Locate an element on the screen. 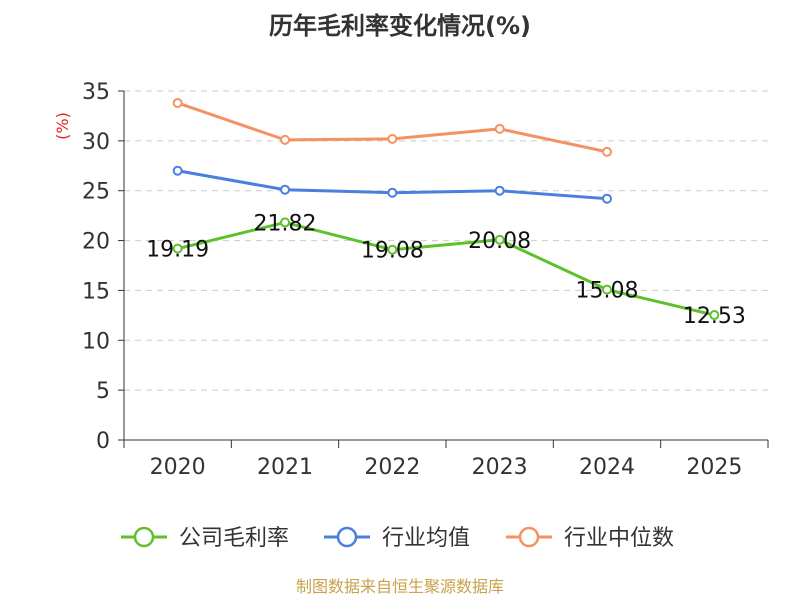  data-label: 20.08 is located at coordinates (499, 241).